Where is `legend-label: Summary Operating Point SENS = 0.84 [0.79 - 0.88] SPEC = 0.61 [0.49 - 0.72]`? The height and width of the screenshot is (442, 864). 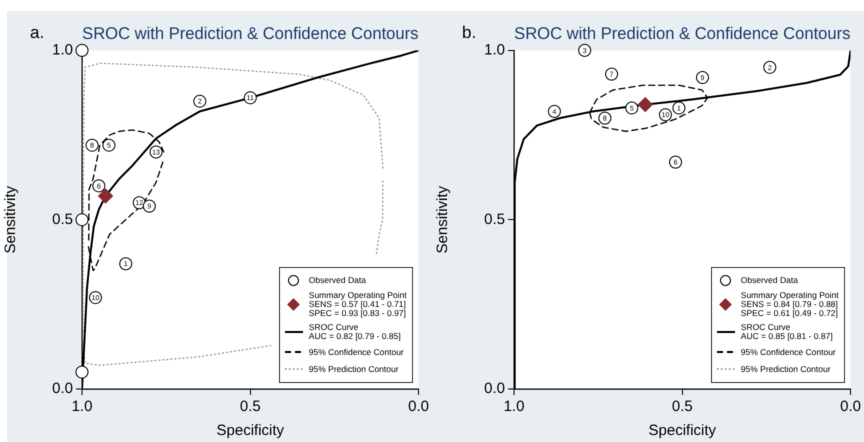
legend-label: Summary Operating Point SENS = 0.84 [0.79 - 0.88] SPEC = 0.61 [0.49 - 0.72] is located at coordinates (789, 304).